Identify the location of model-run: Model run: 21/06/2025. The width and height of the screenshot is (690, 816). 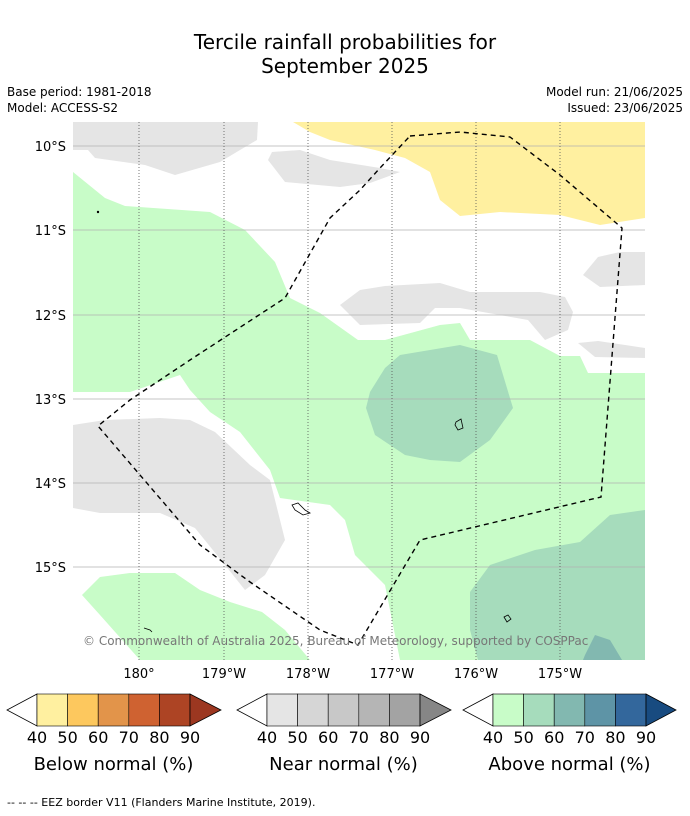
(614, 92).